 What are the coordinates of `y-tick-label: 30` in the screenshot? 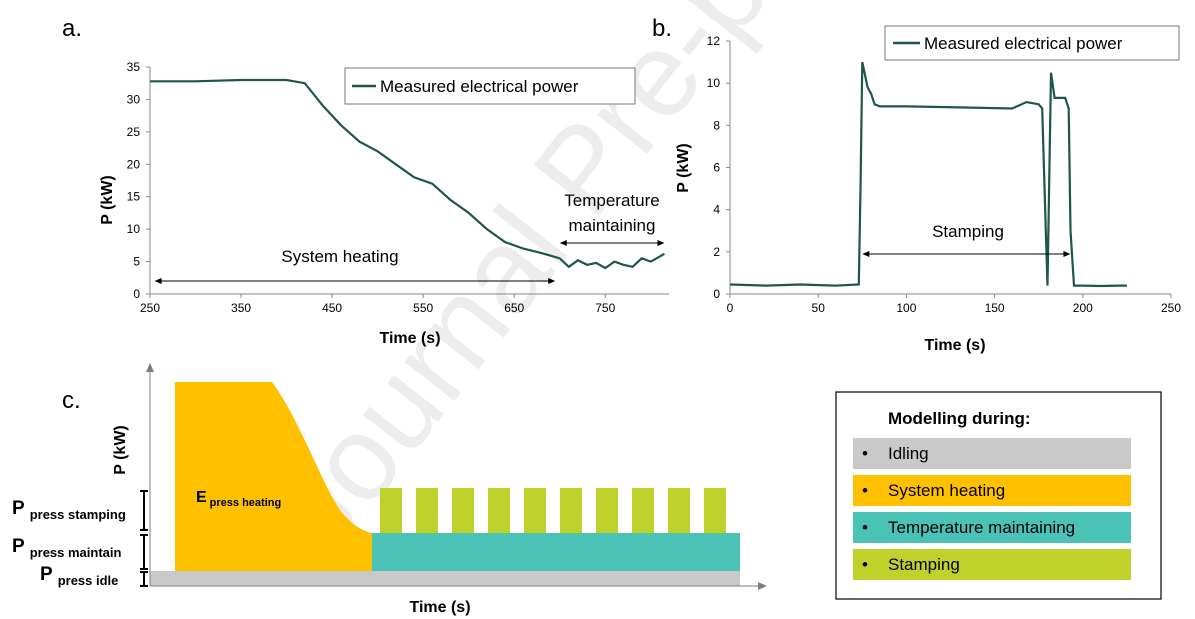 It's located at (134, 99).